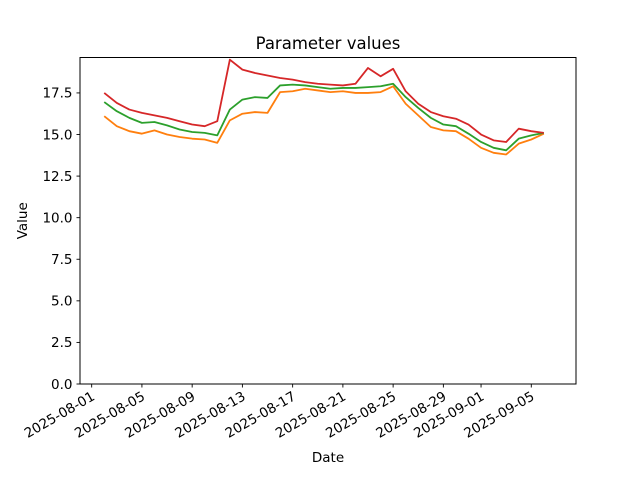 The width and height of the screenshot is (640, 480). What do you see at coordinates (324, 117) in the screenshot?
I see `series-line-green` at bounding box center [324, 117].